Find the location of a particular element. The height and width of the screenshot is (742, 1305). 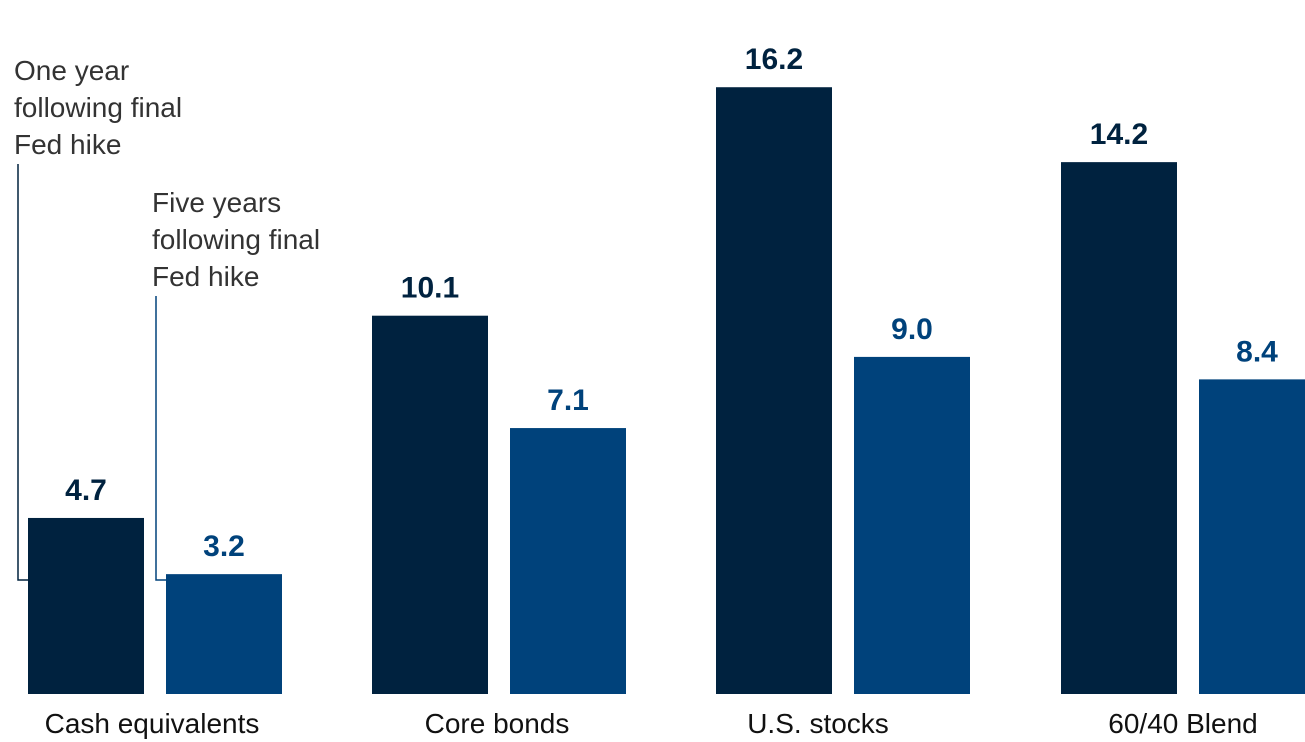

legend-line: Five years is located at coordinates (216, 202).